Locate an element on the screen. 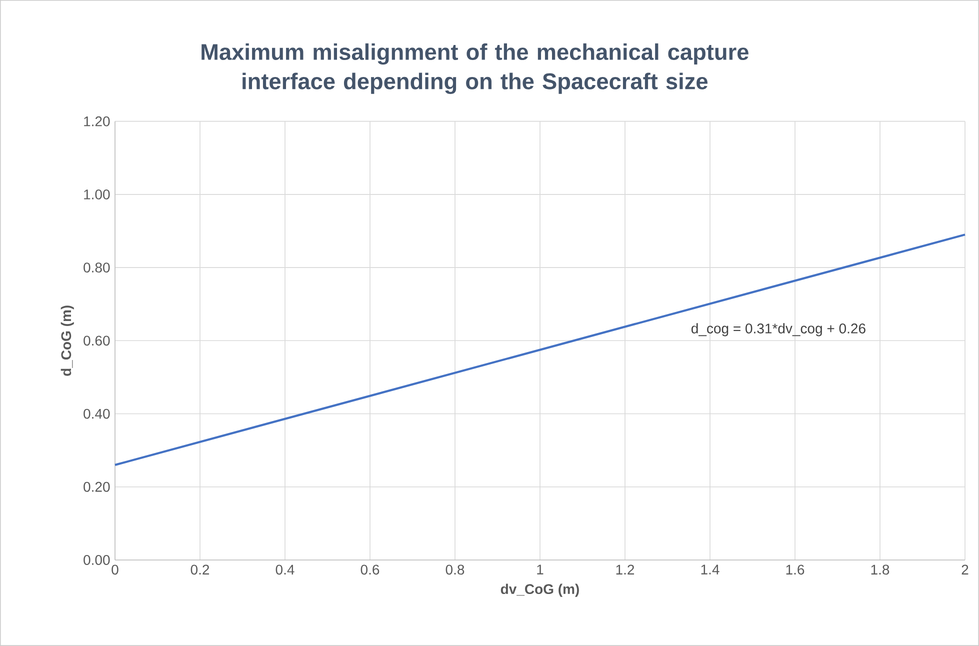  y-tick-label: 1.20 is located at coordinates (97, 121).